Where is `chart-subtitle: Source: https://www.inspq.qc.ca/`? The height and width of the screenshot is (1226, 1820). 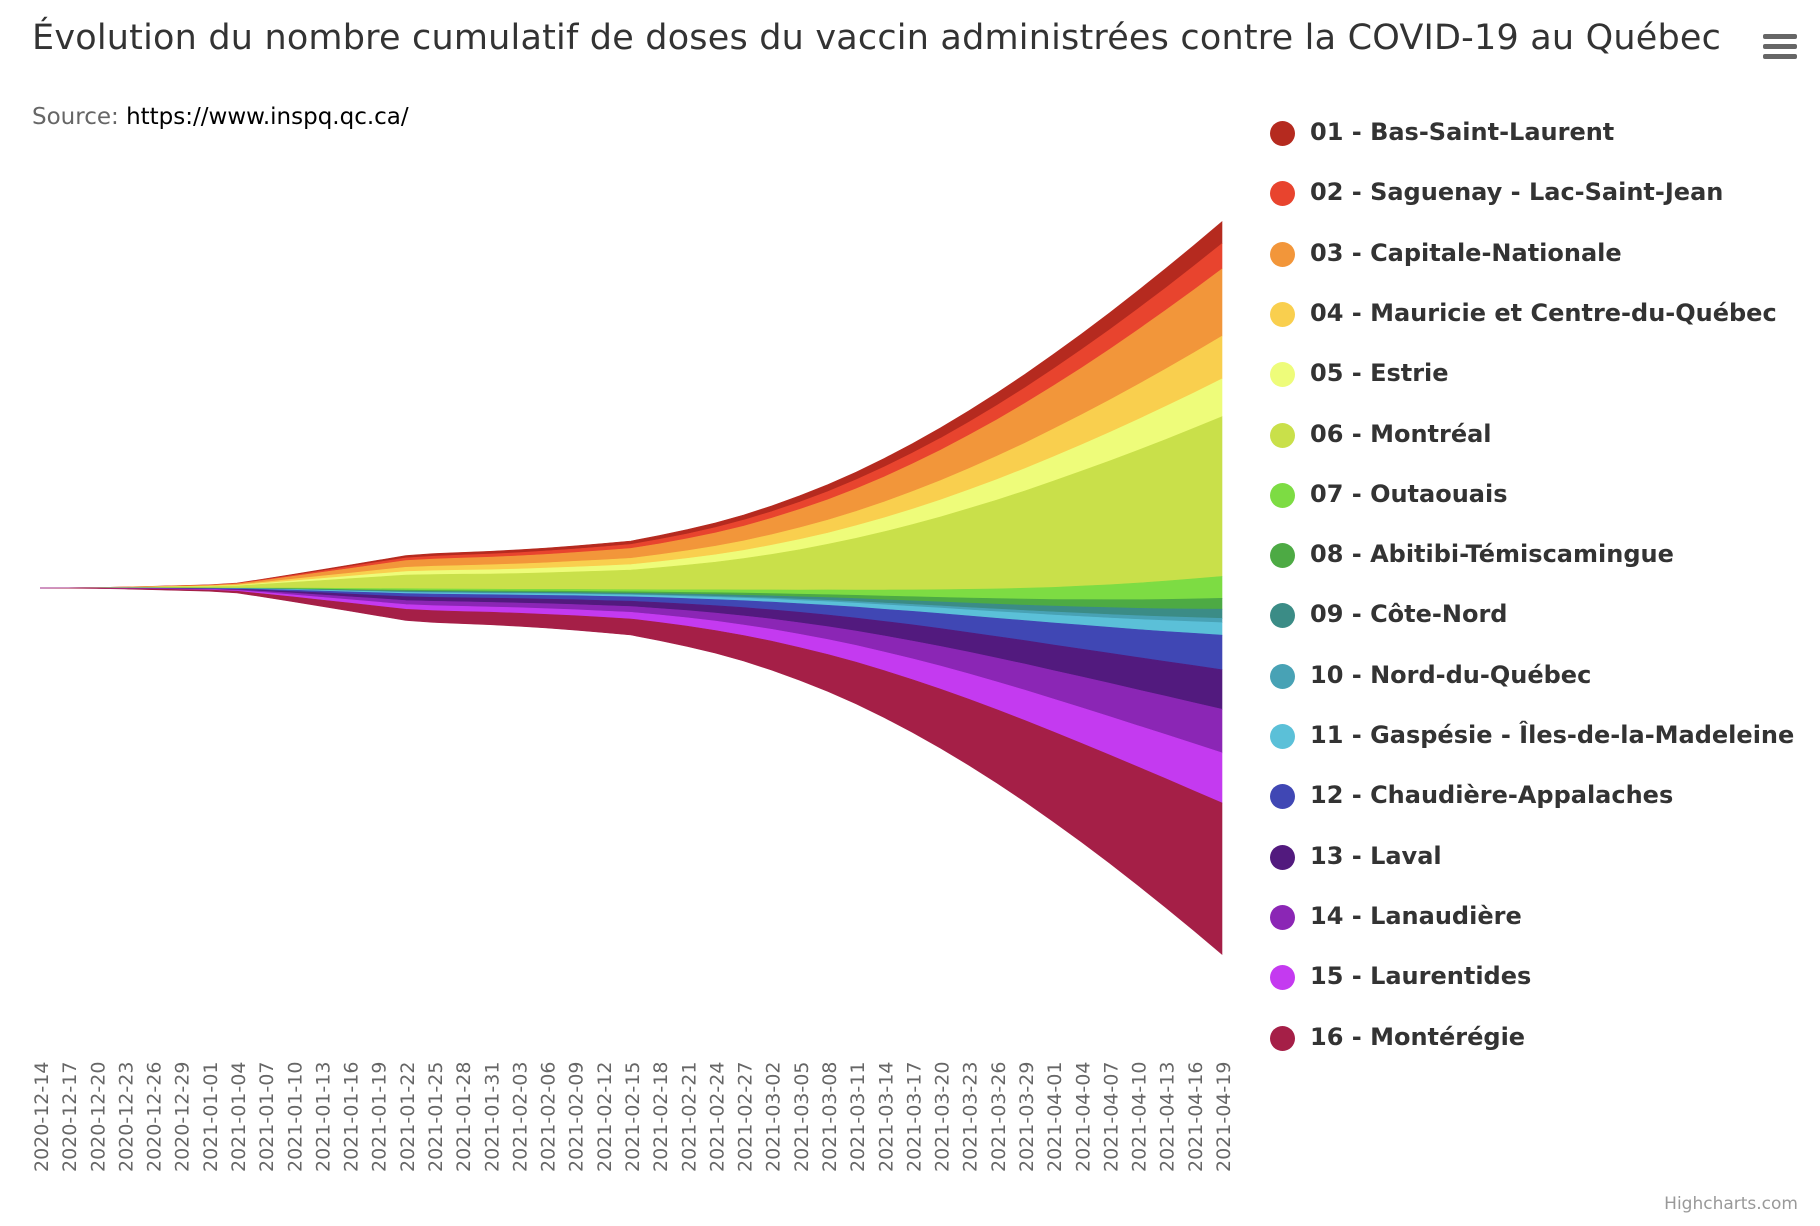 chart-subtitle: Source: https://www.inspq.qc.ca/ is located at coordinates (220, 117).